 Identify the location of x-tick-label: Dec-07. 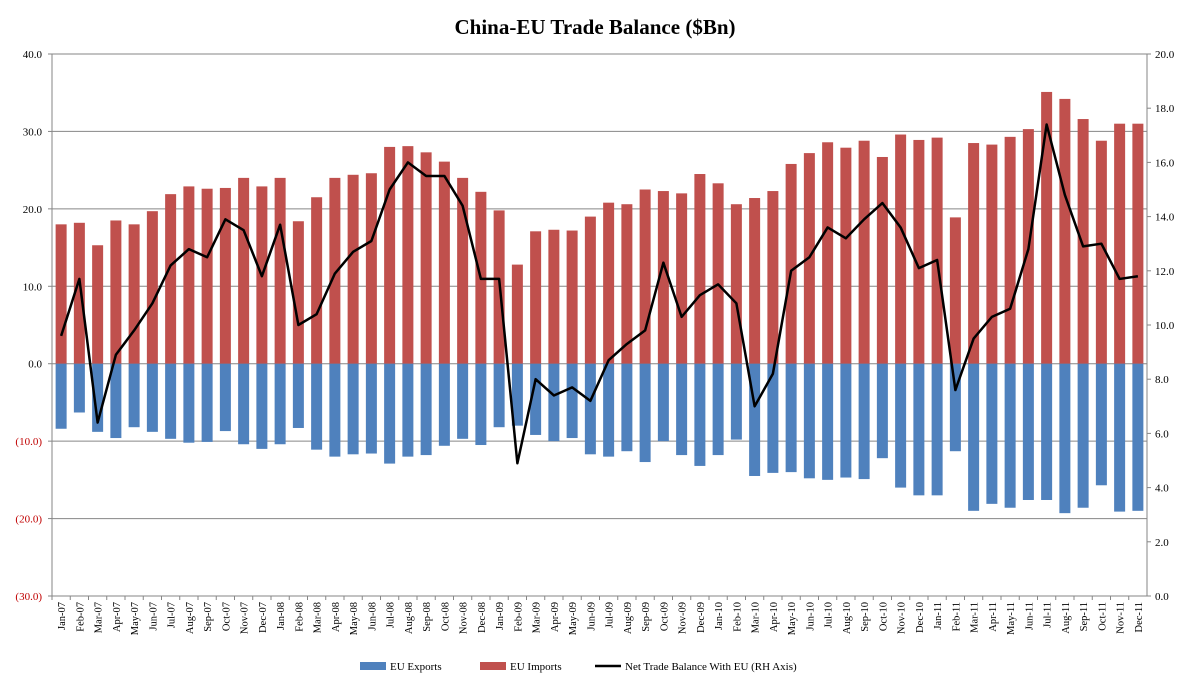
(263, 617).